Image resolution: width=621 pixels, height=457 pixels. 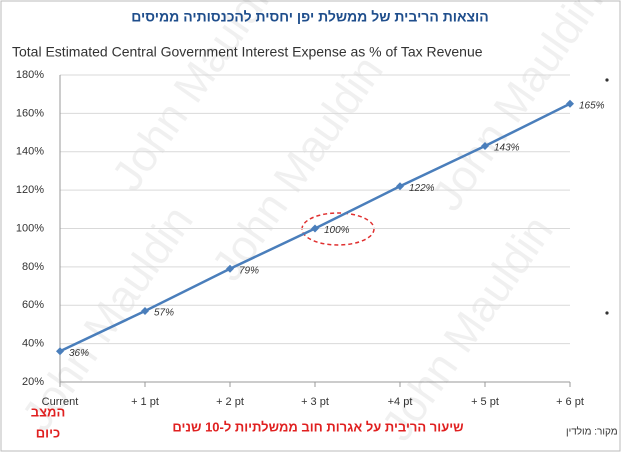 What do you see at coordinates (164, 313) in the screenshot?
I see `value-label: 57%` at bounding box center [164, 313].